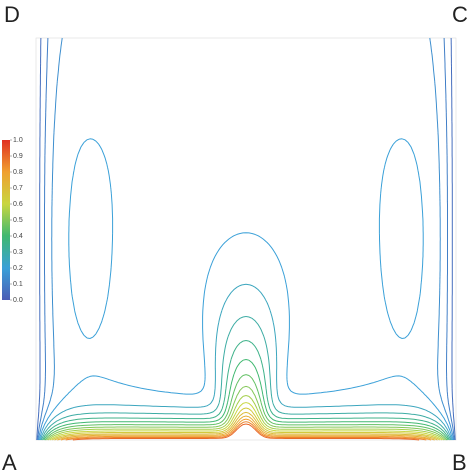 This screenshot has width=474, height=474. I want to click on corner-label: D, so click(12, 14).